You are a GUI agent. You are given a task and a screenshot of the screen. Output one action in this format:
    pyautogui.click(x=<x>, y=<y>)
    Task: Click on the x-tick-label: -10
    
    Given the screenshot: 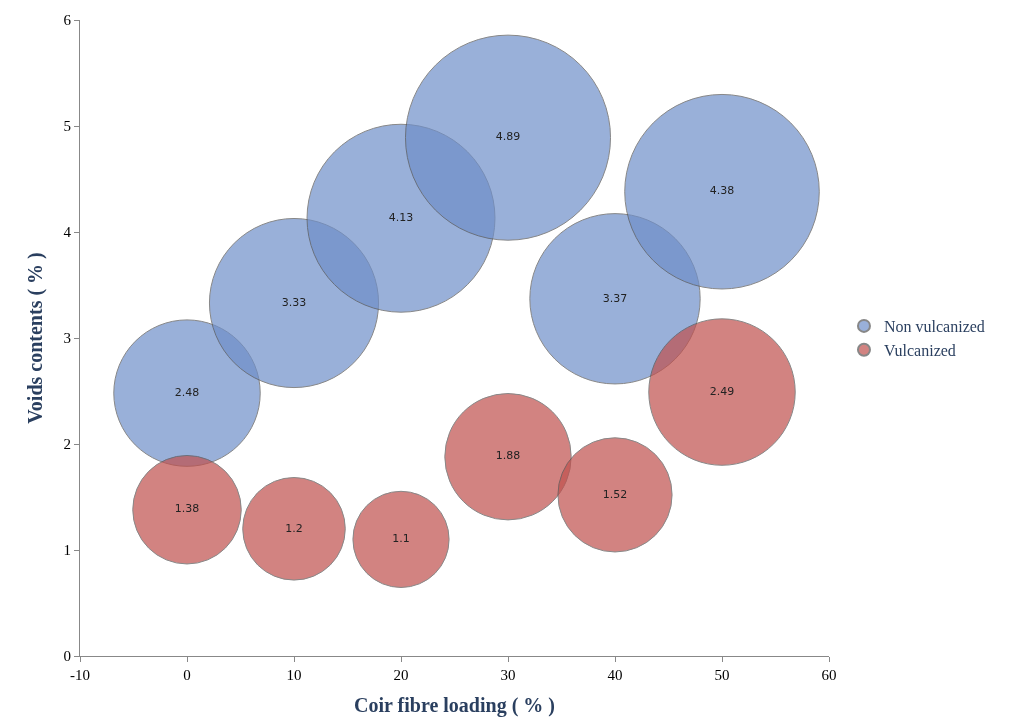 What is the action you would take?
    pyautogui.click(x=80, y=675)
    